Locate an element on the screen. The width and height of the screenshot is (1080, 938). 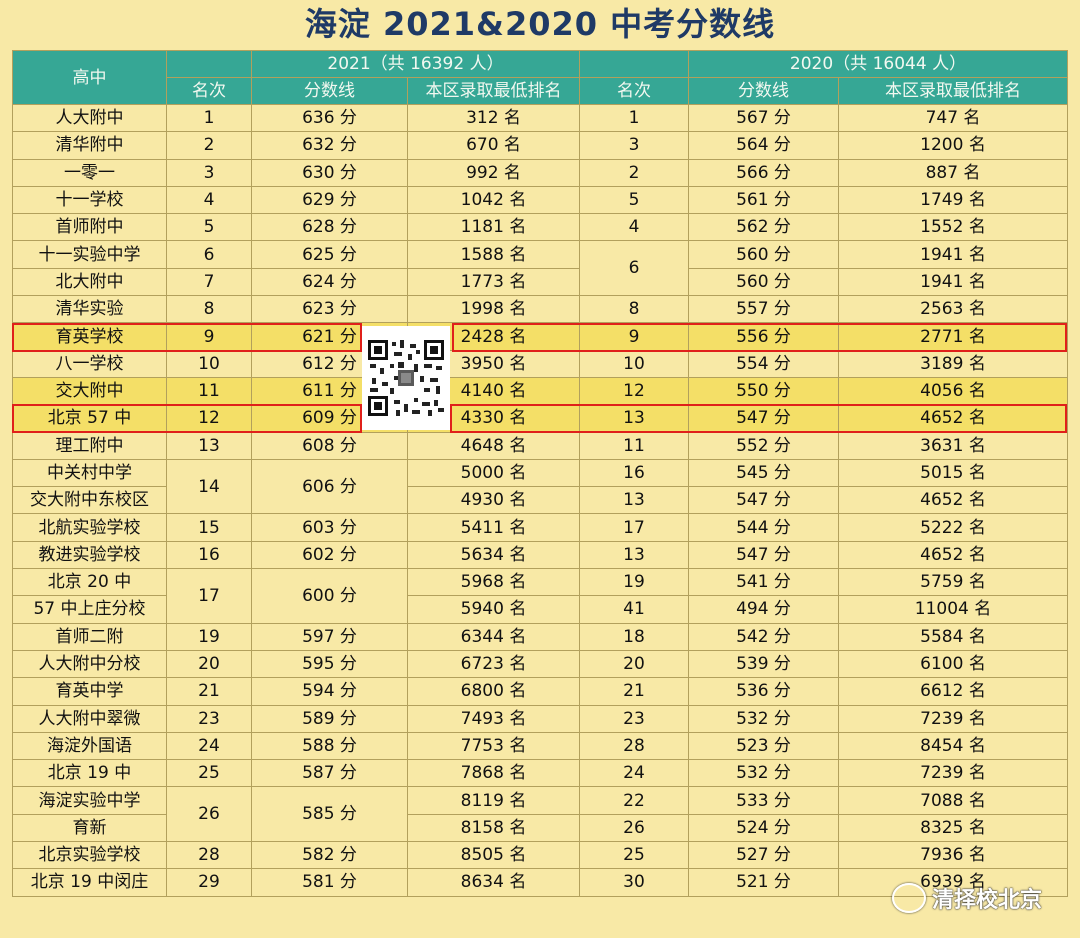
score-2020: 560 分 is located at coordinates (763, 254).